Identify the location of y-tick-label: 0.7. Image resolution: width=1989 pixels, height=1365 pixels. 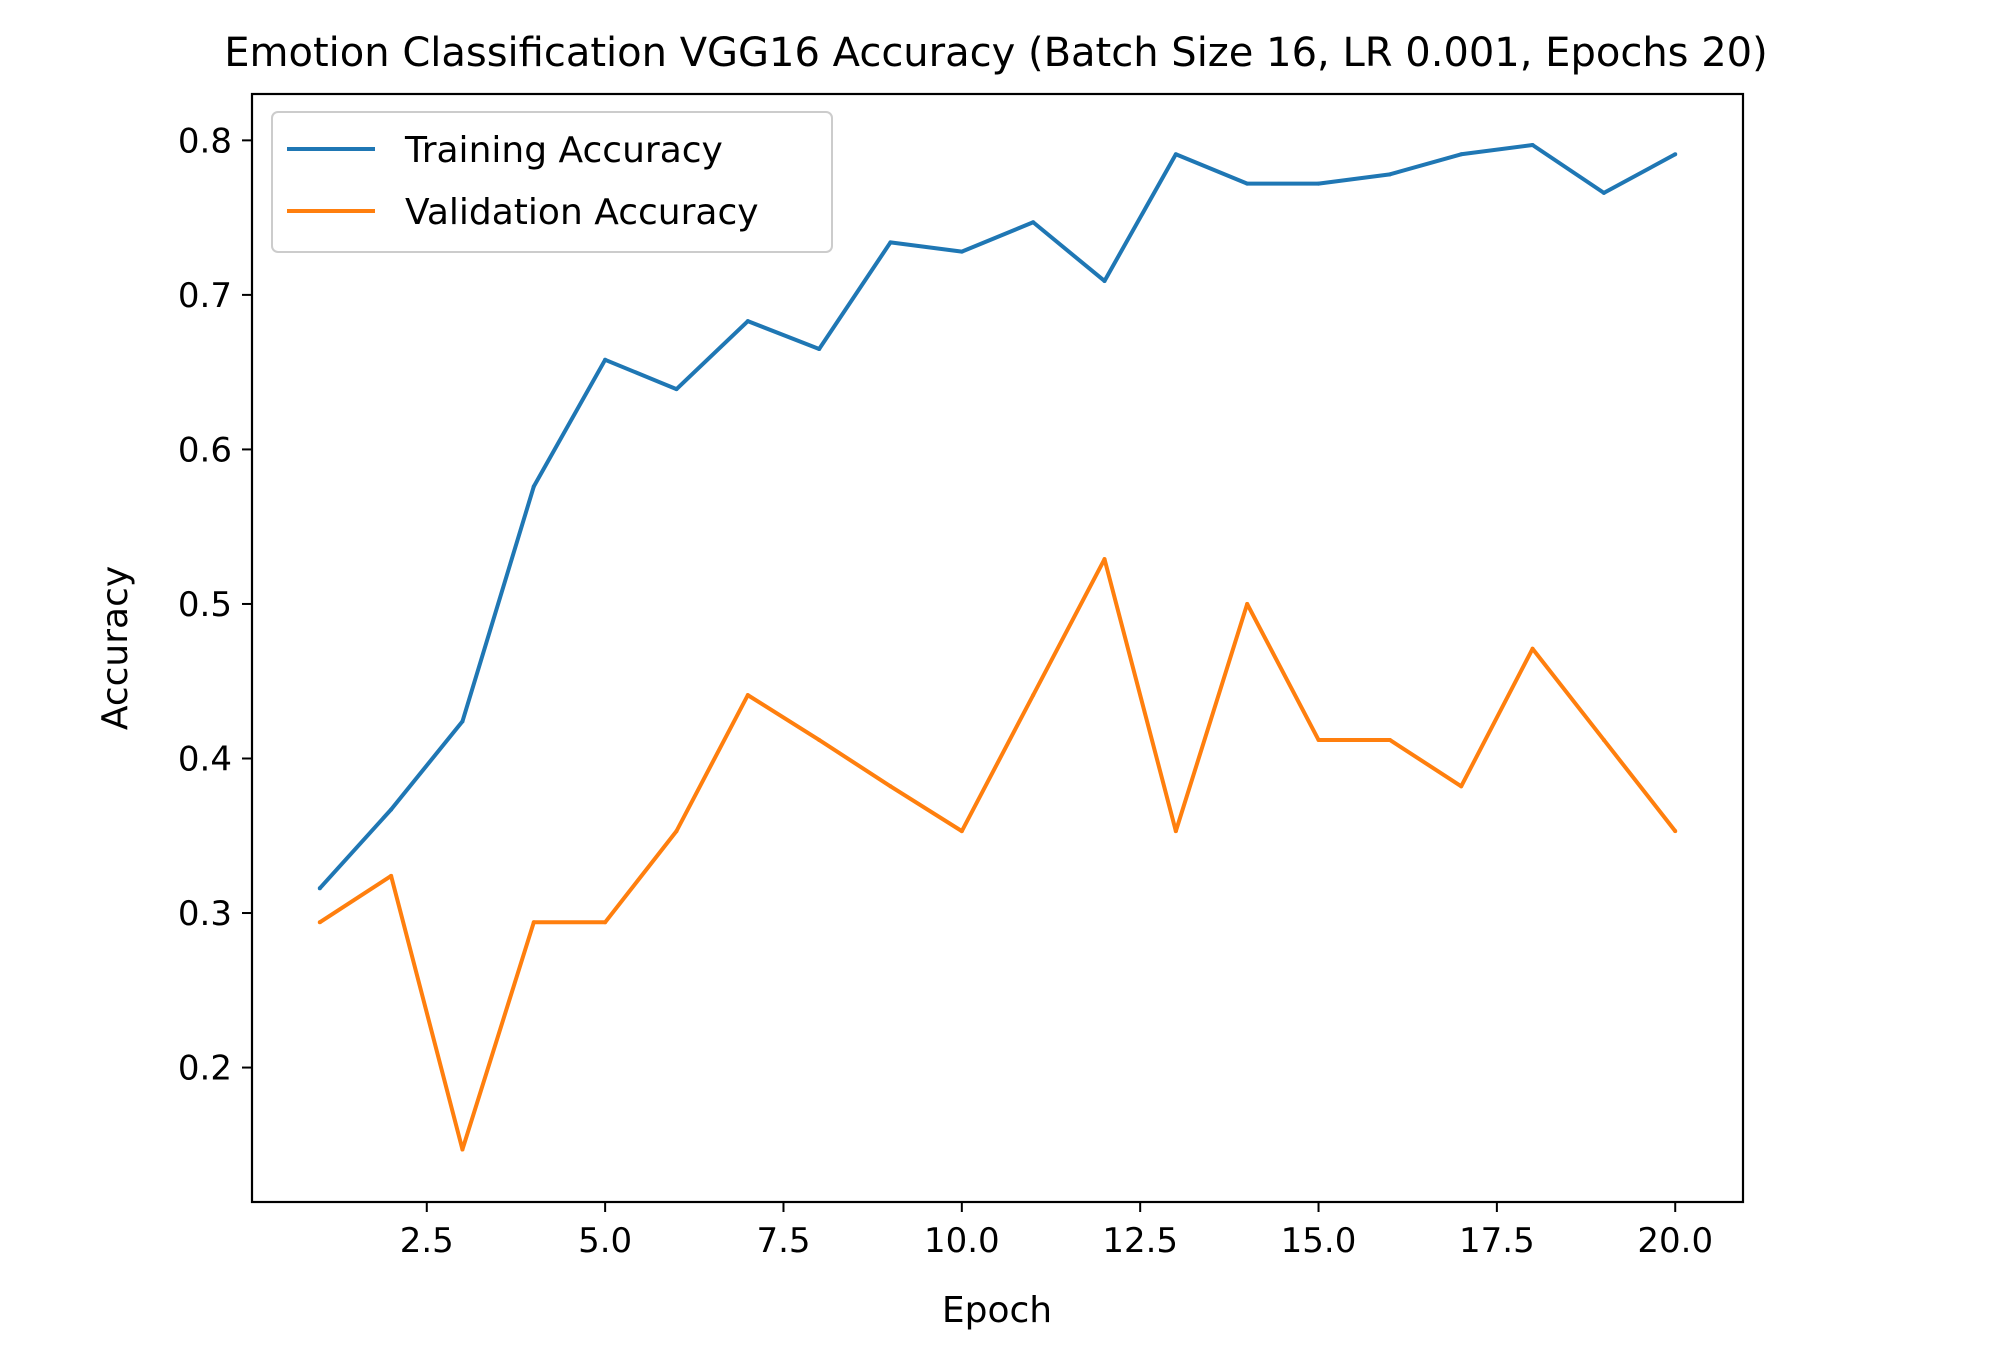
(205, 296).